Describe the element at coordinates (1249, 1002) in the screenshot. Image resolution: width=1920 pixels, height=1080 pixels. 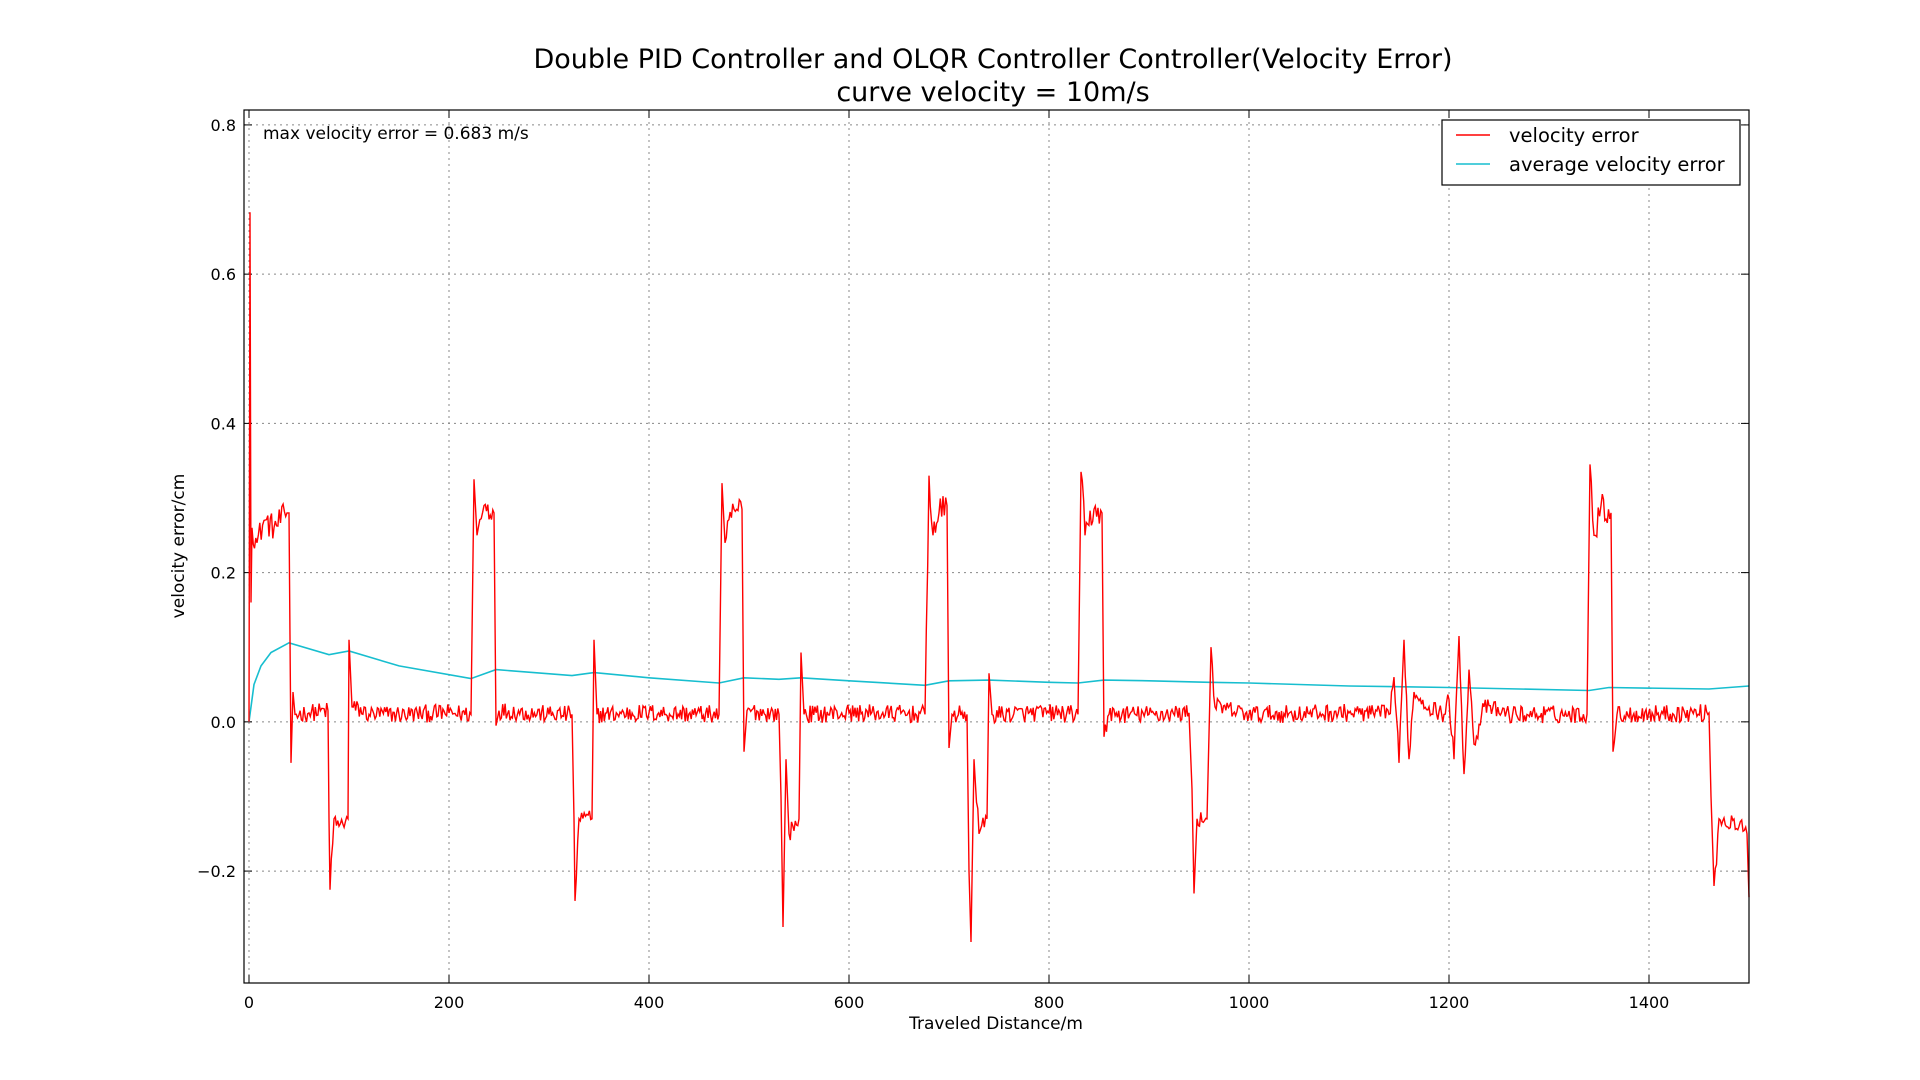
I see `x-tick-label: 1000` at that location.